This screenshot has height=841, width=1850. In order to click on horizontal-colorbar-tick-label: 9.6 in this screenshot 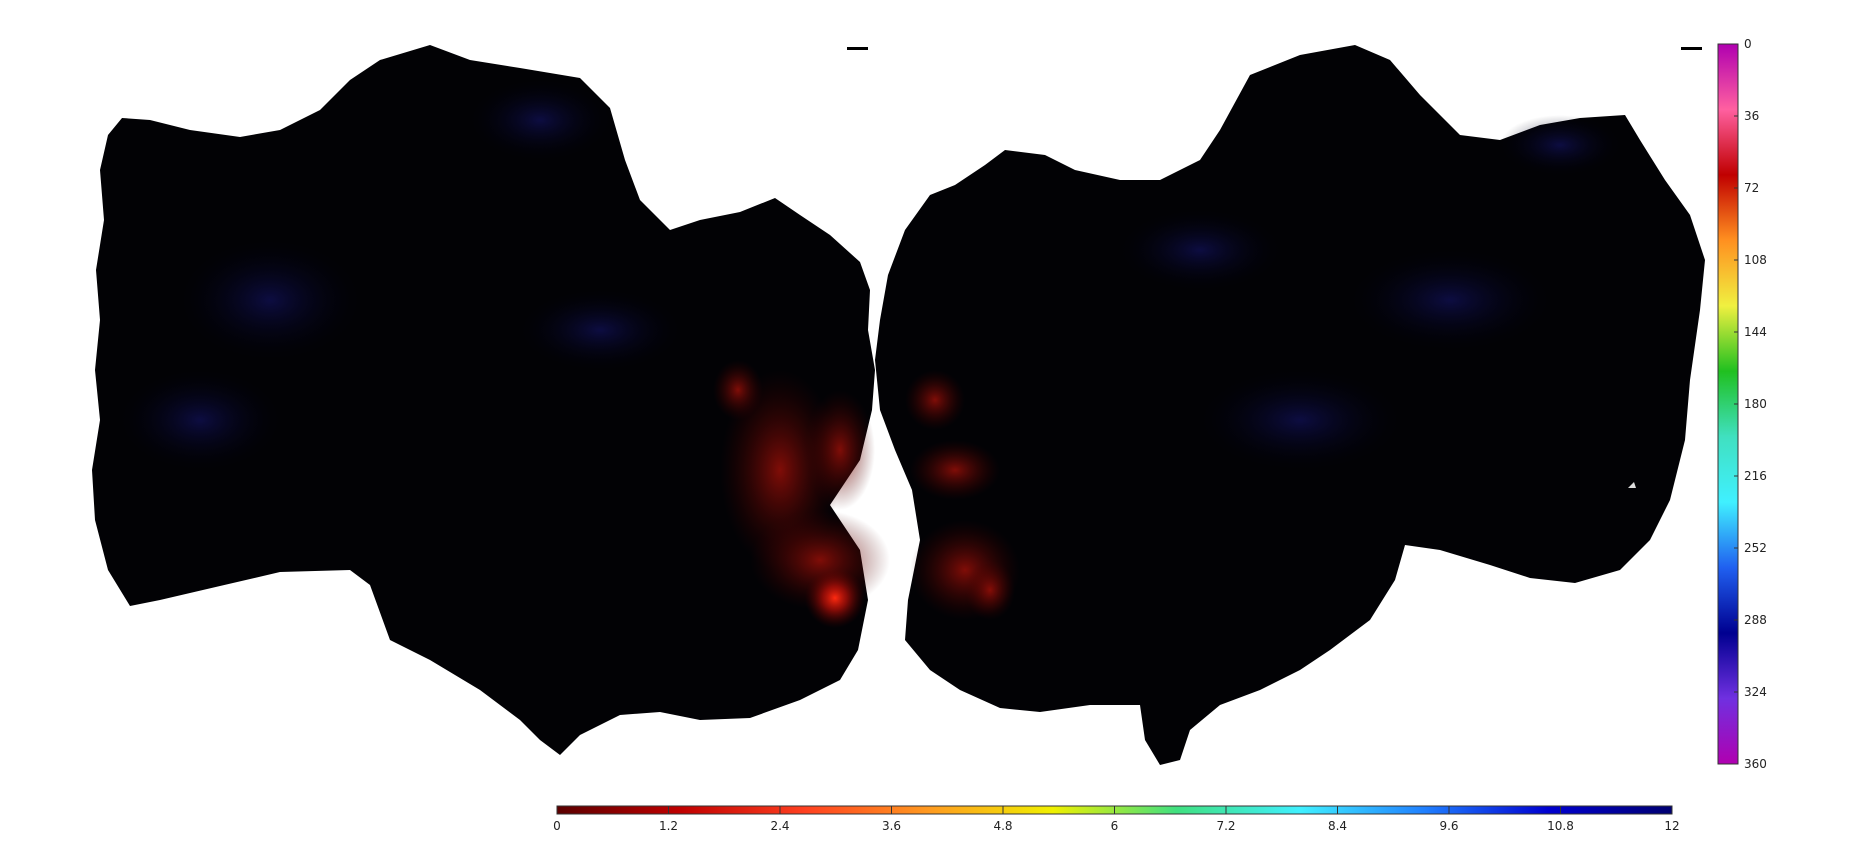, I will do `click(1448, 826)`.